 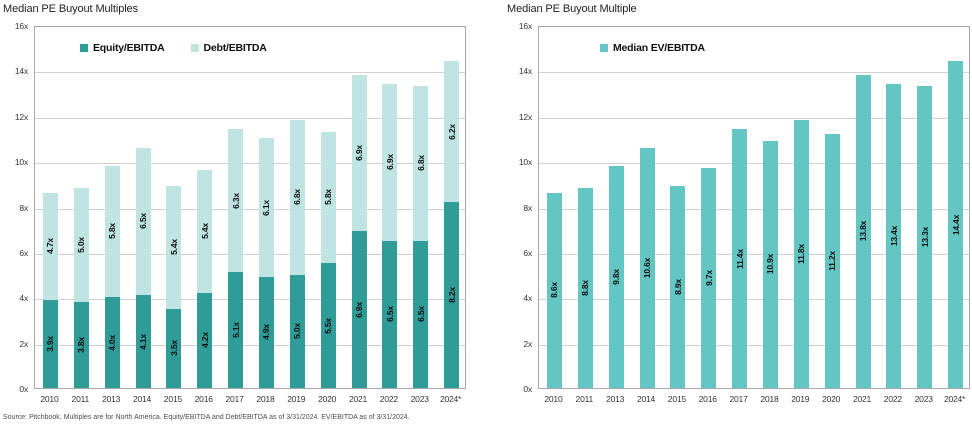 What do you see at coordinates (49, 399) in the screenshot?
I see `x-tick-label: 2010` at bounding box center [49, 399].